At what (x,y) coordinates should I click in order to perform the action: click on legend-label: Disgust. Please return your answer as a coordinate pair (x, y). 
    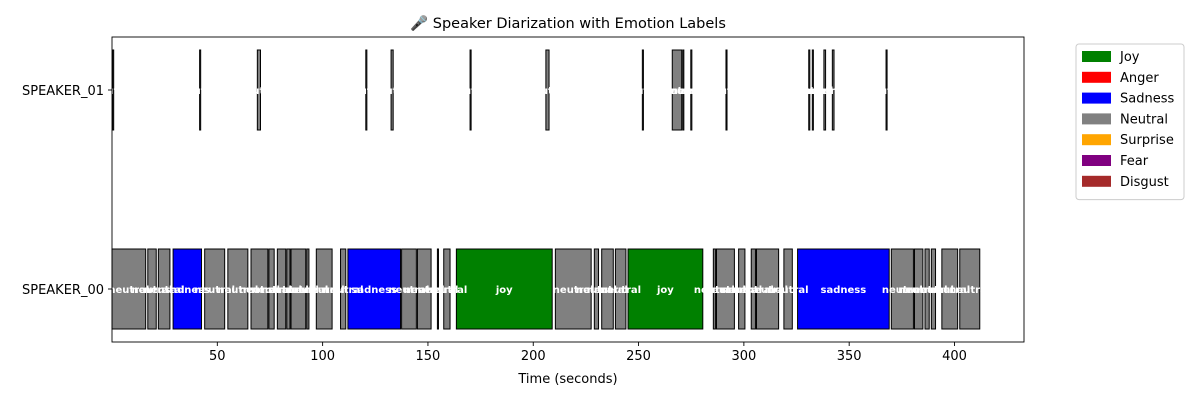
    Looking at the image, I should click on (1144, 182).